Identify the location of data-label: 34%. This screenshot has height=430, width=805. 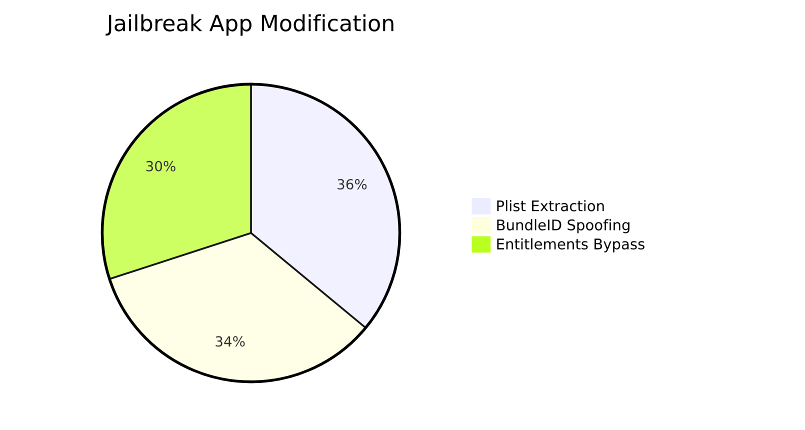
(230, 341).